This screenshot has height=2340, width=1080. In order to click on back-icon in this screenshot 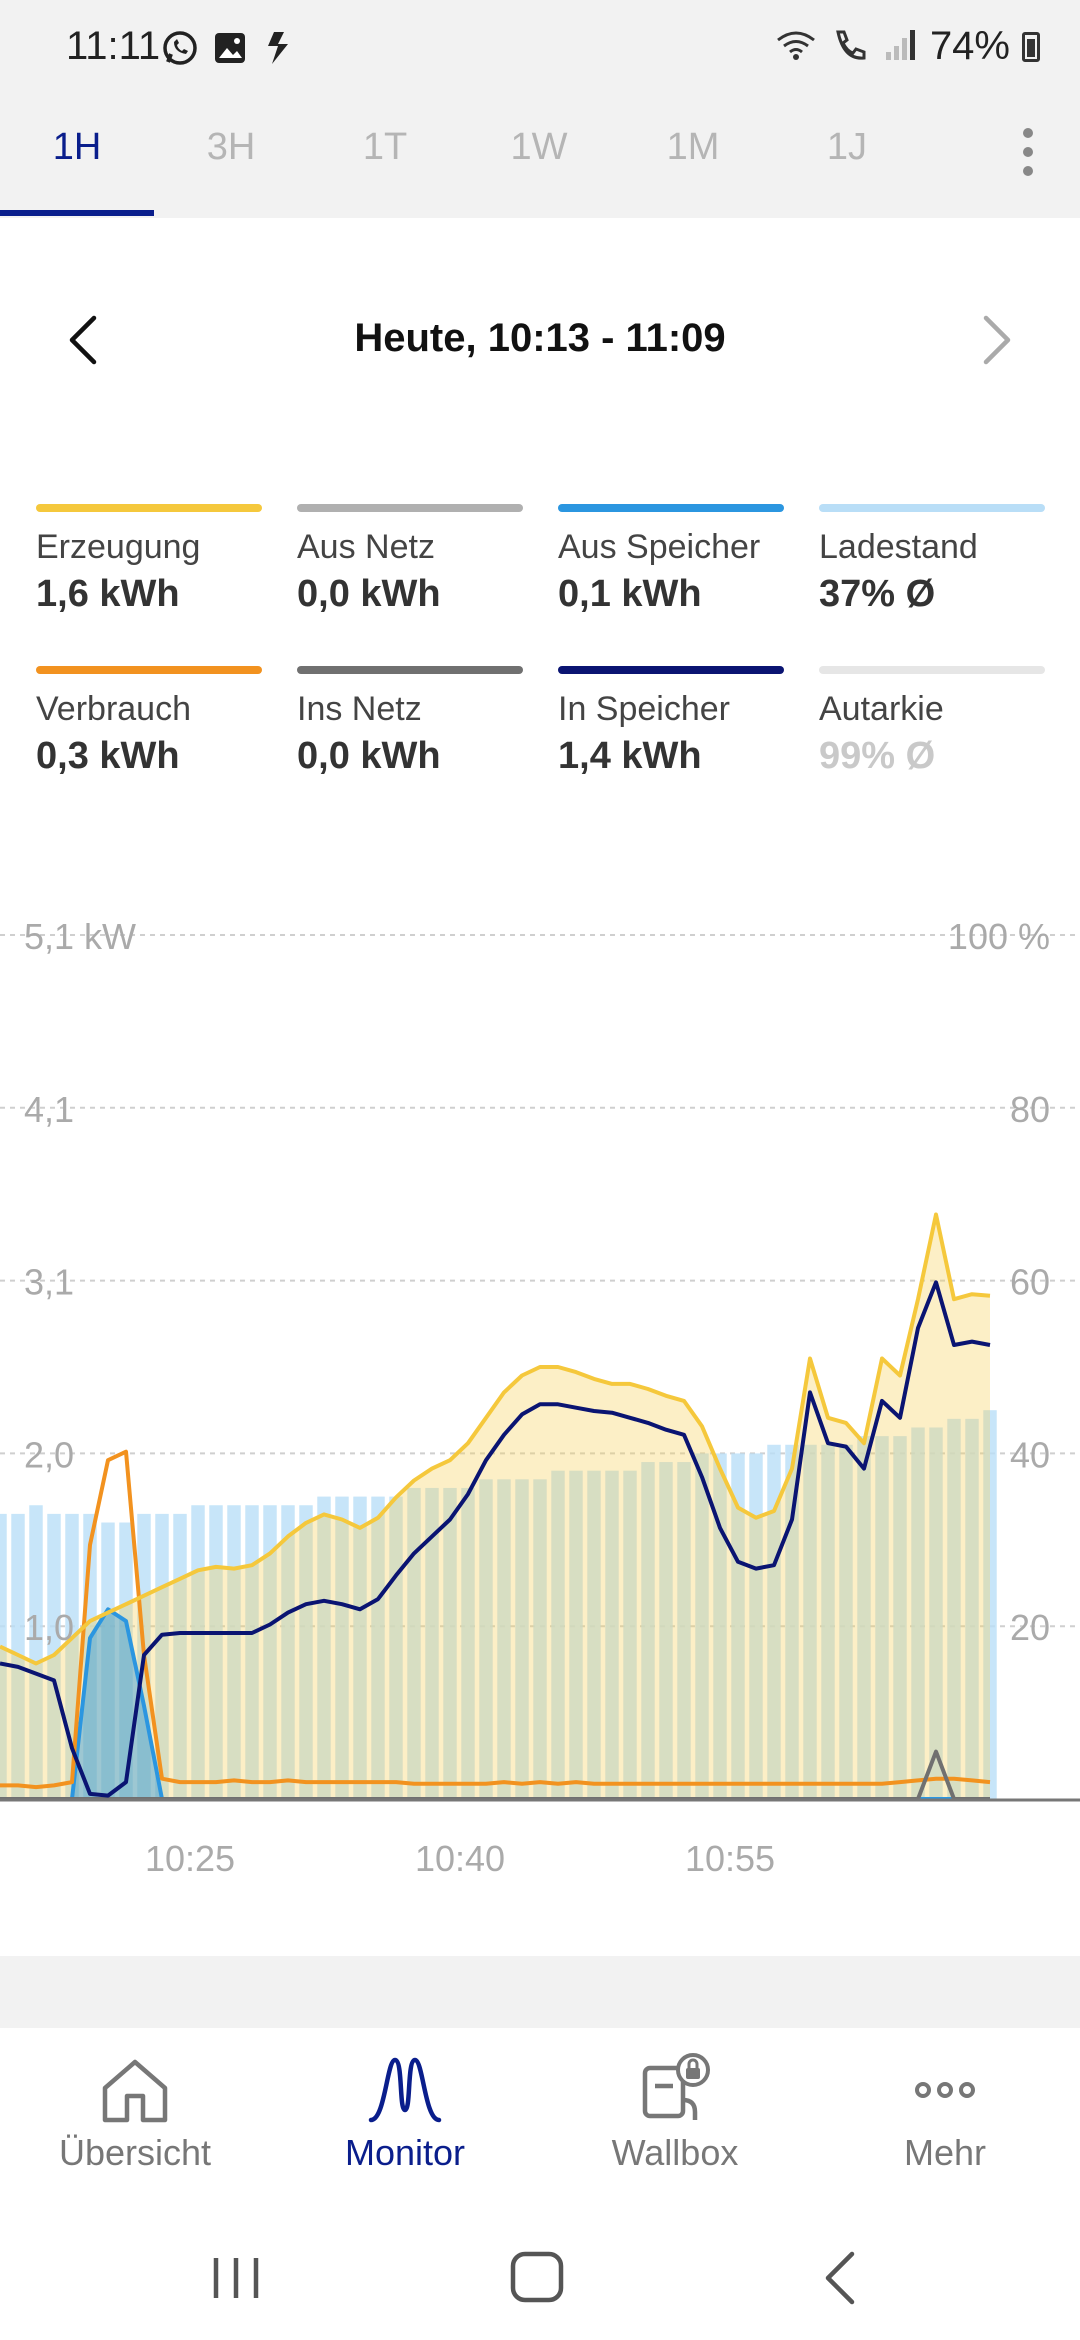, I will do `click(840, 2278)`.